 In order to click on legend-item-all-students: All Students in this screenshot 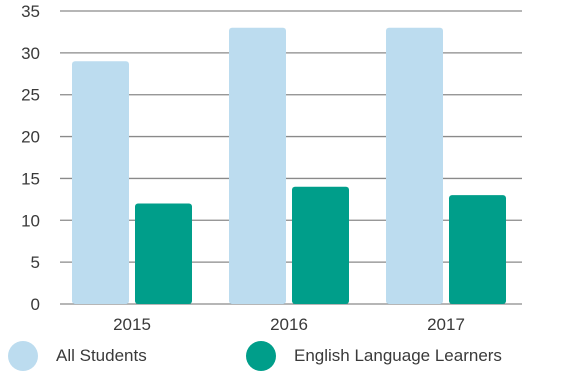, I will do `click(77, 356)`.